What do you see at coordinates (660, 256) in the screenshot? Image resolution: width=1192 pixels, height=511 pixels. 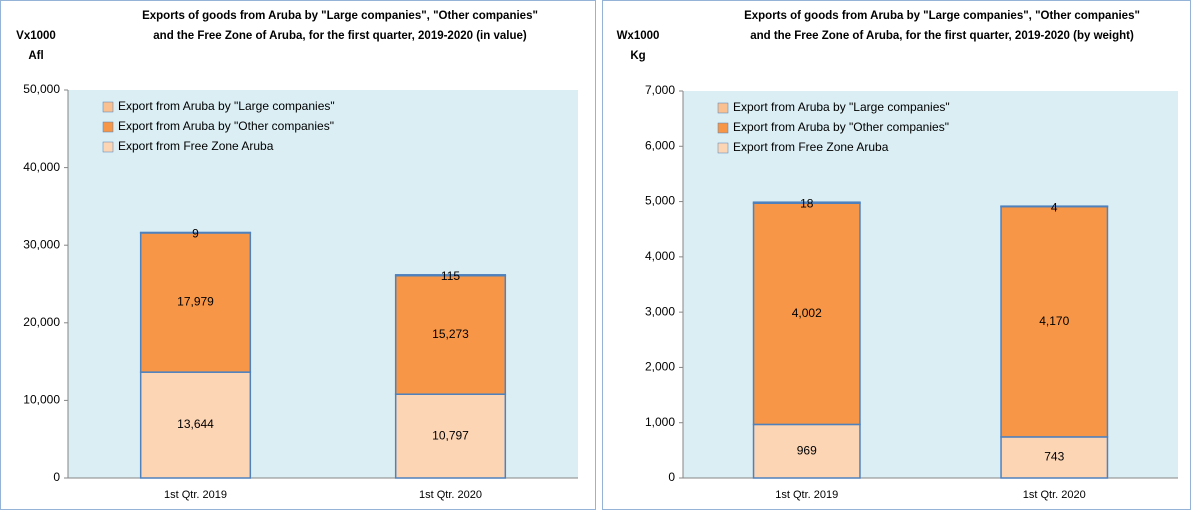 I see `y-tick-label: 4,000` at bounding box center [660, 256].